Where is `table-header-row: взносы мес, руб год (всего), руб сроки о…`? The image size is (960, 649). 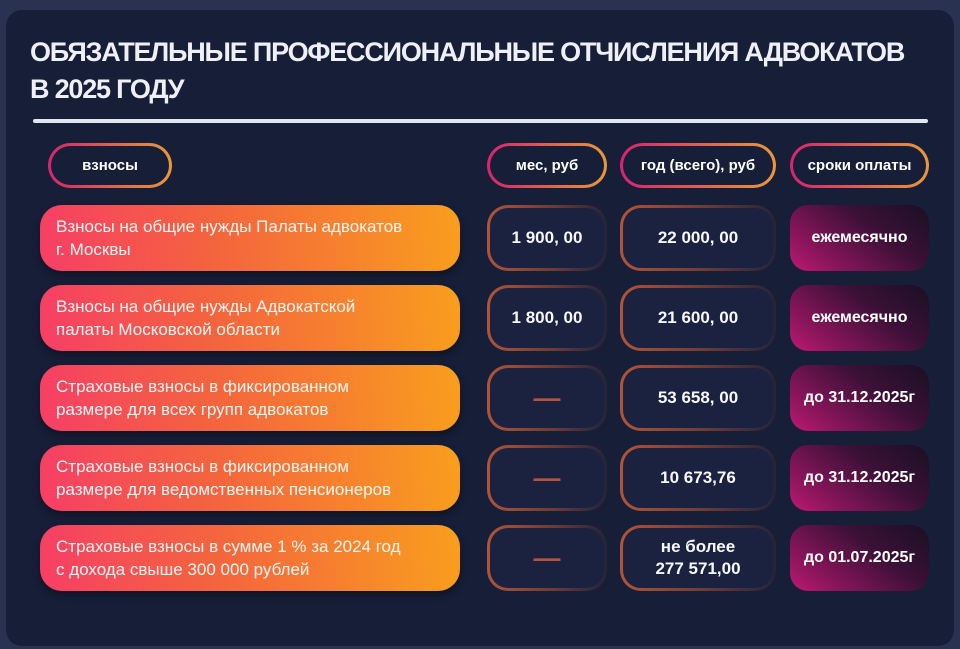
table-header-row: взносы мес, руб год (всего), руб сроки о… is located at coordinates (480, 165).